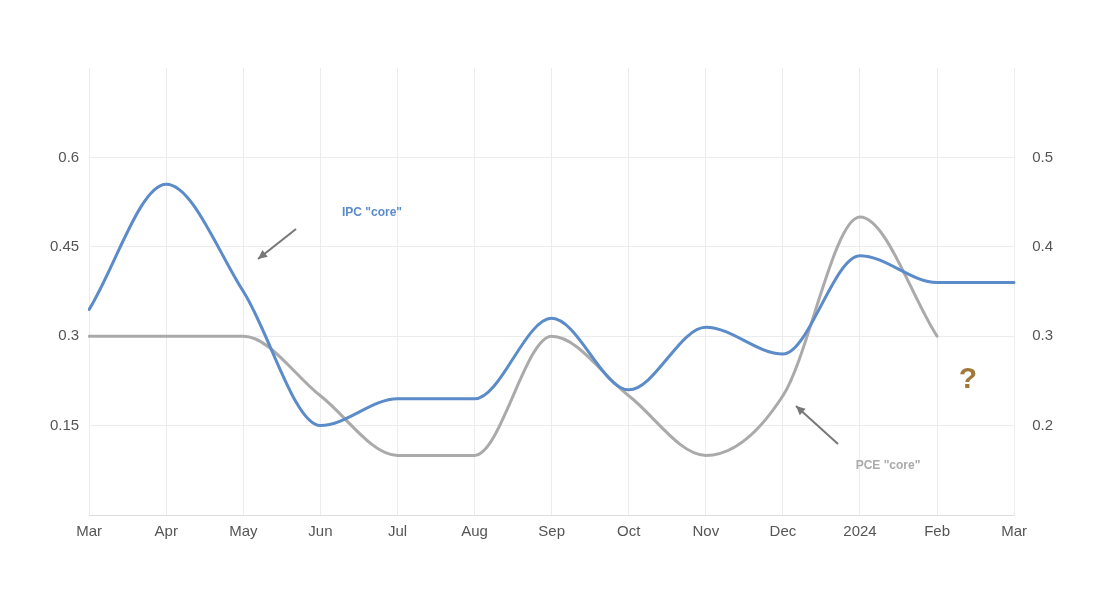 The image size is (1113, 589). I want to click on annotation: ?, so click(968, 378).